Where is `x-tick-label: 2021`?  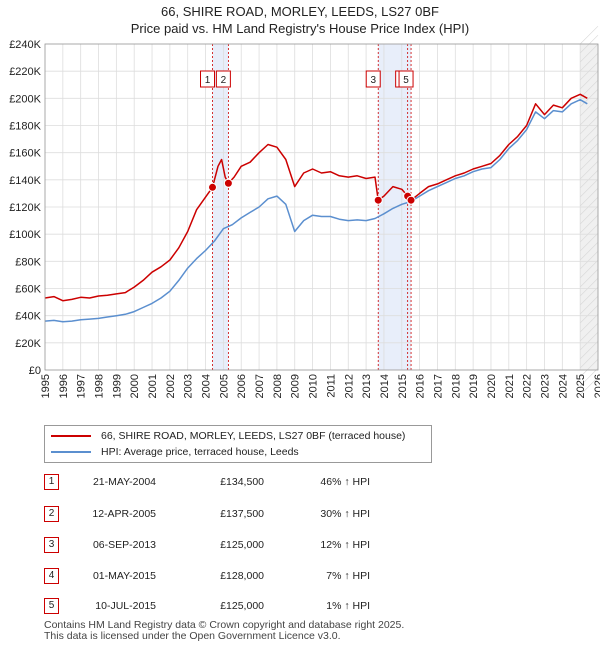 x-tick-label: 2021 is located at coordinates (510, 386).